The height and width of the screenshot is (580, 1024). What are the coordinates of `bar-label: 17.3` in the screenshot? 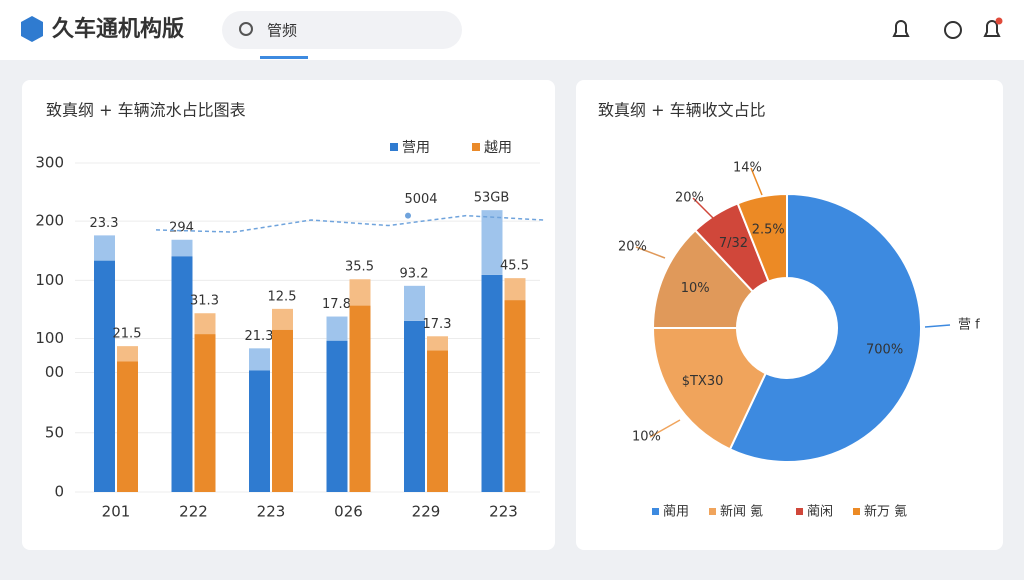 It's located at (437, 324).